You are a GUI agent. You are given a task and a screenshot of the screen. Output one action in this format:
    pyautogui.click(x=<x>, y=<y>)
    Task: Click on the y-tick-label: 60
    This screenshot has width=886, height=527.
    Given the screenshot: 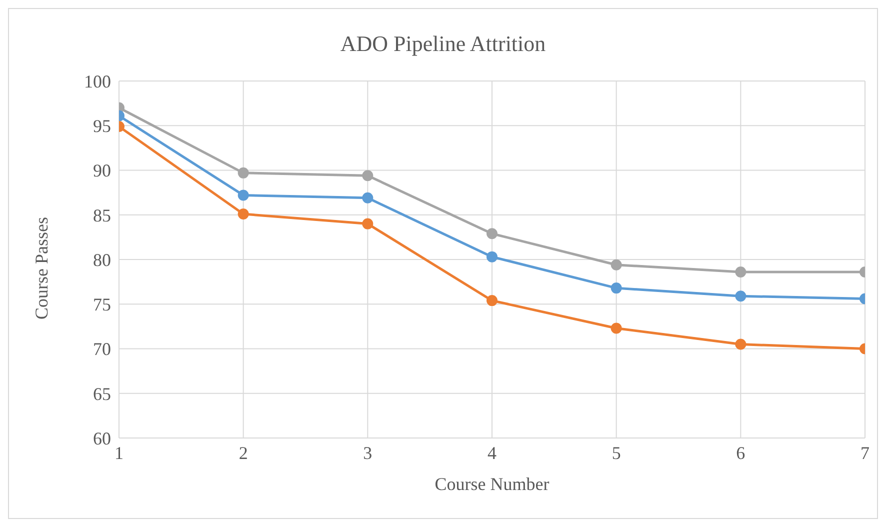 What is the action you would take?
    pyautogui.click(x=102, y=438)
    